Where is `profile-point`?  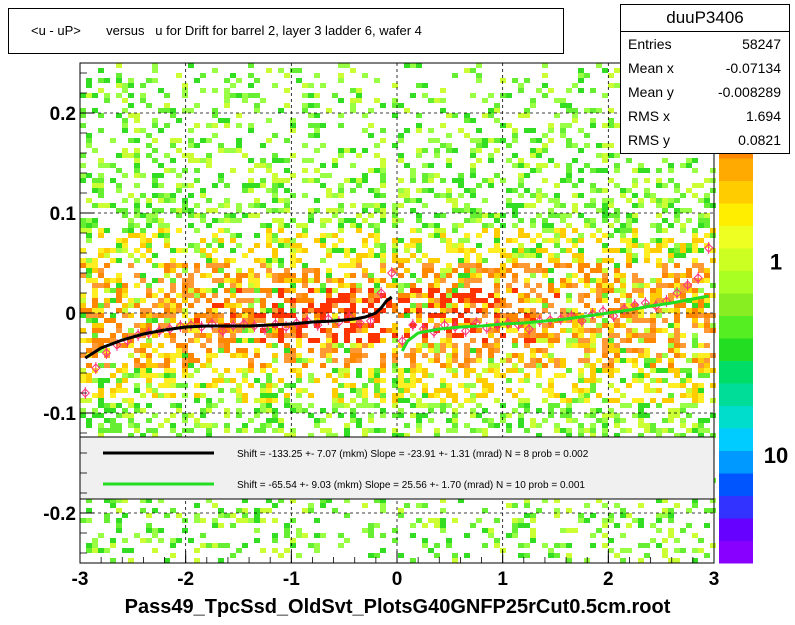 profile-point is located at coordinates (677, 293).